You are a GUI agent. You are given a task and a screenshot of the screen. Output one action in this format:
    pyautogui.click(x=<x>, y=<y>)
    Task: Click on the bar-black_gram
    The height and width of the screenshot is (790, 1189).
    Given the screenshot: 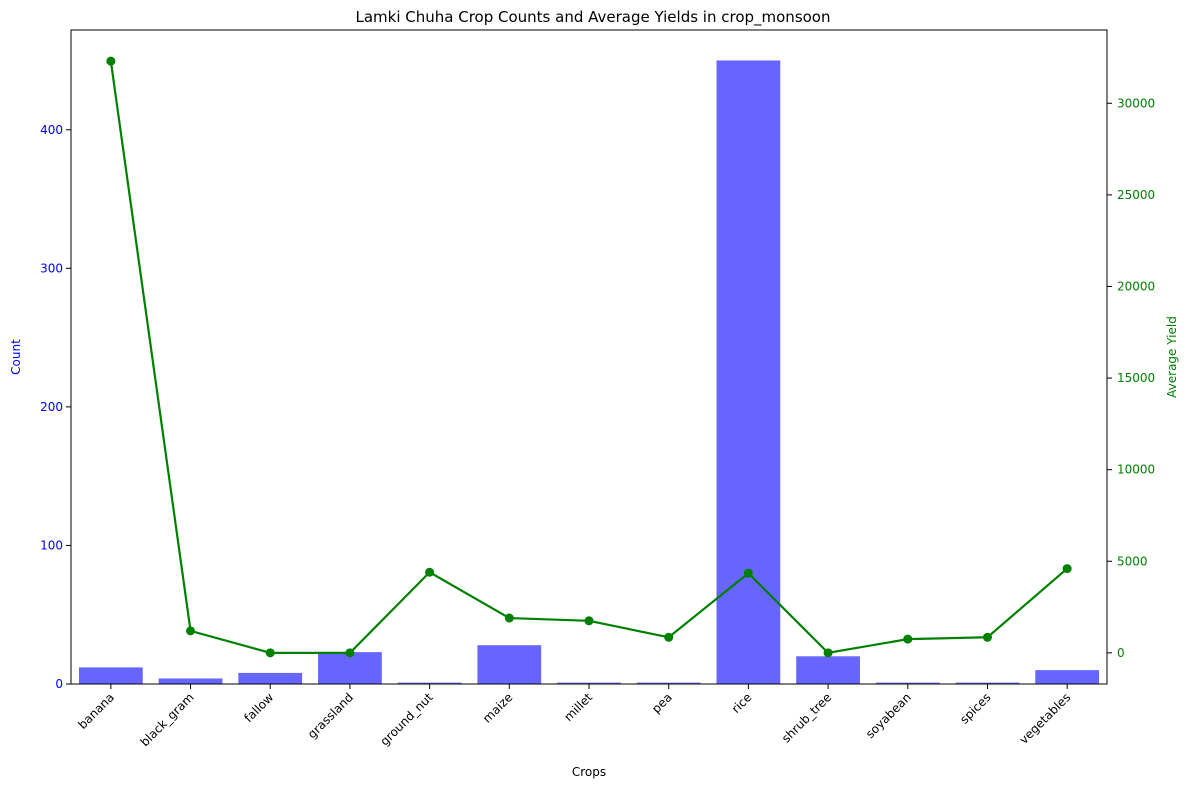 What is the action you would take?
    pyautogui.click(x=190, y=681)
    